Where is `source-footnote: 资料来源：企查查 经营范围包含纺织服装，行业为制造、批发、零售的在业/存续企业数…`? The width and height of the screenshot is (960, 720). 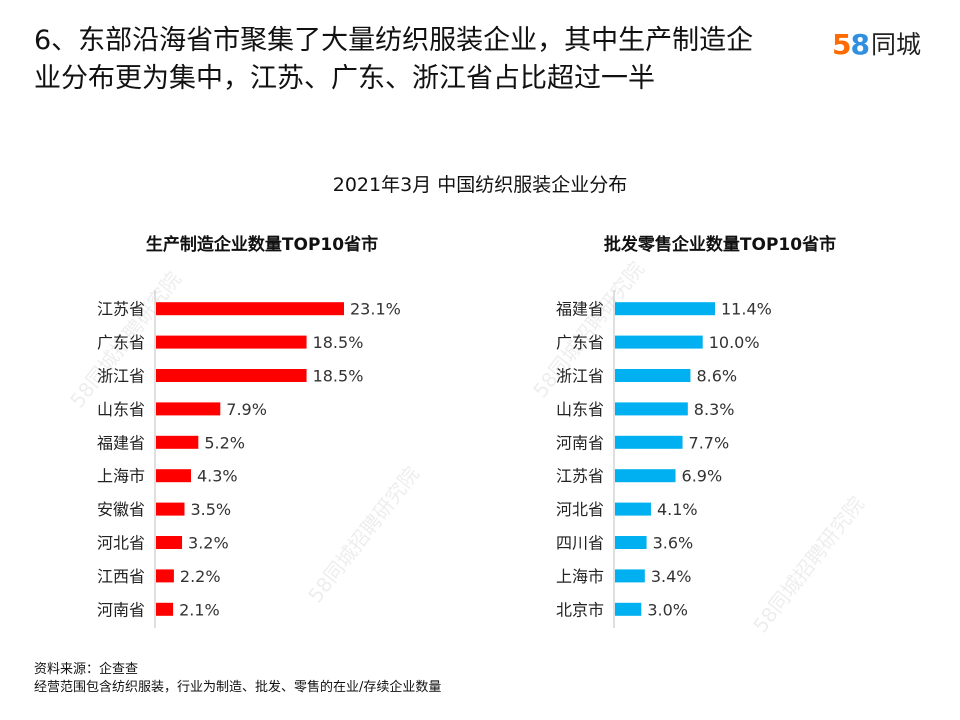
source-footnote: 资料来源：企查查 经营范围包含纺织服装，行业为制造、批发、零售的在业/存续企业数… is located at coordinates (237, 679).